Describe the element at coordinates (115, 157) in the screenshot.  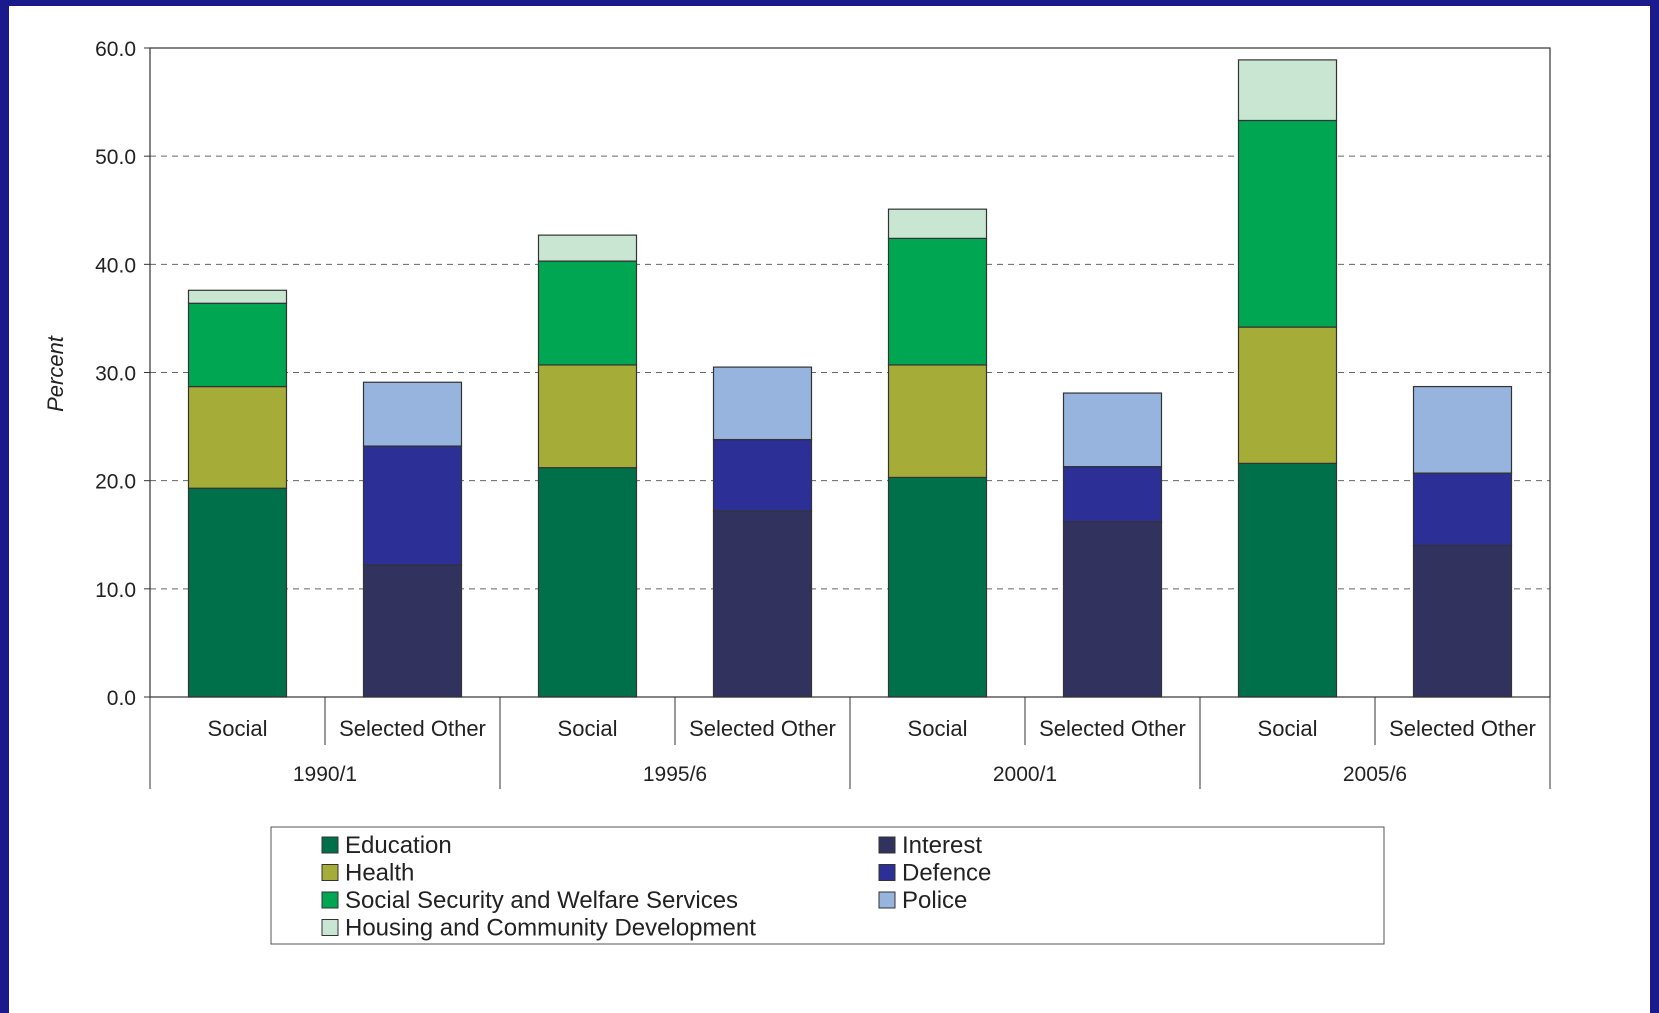
I see `y-tick-label: 50.0` at that location.